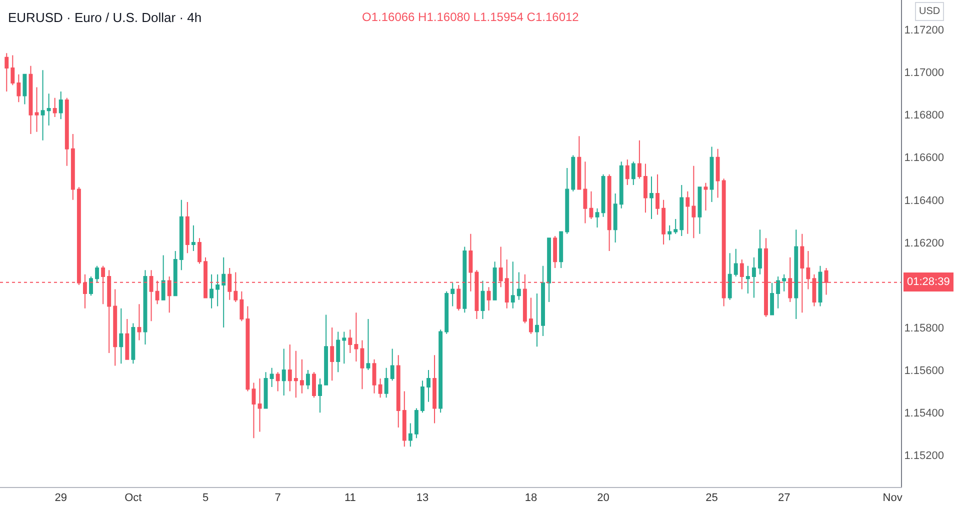 Image resolution: width=964 pixels, height=516 pixels. I want to click on x-tick-label: 18, so click(531, 498).